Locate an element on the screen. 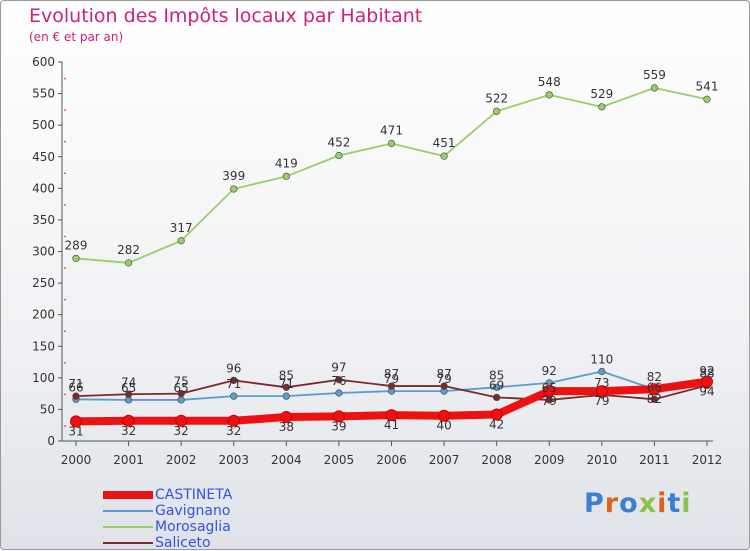  data-label-castineta: 39 is located at coordinates (338, 426).